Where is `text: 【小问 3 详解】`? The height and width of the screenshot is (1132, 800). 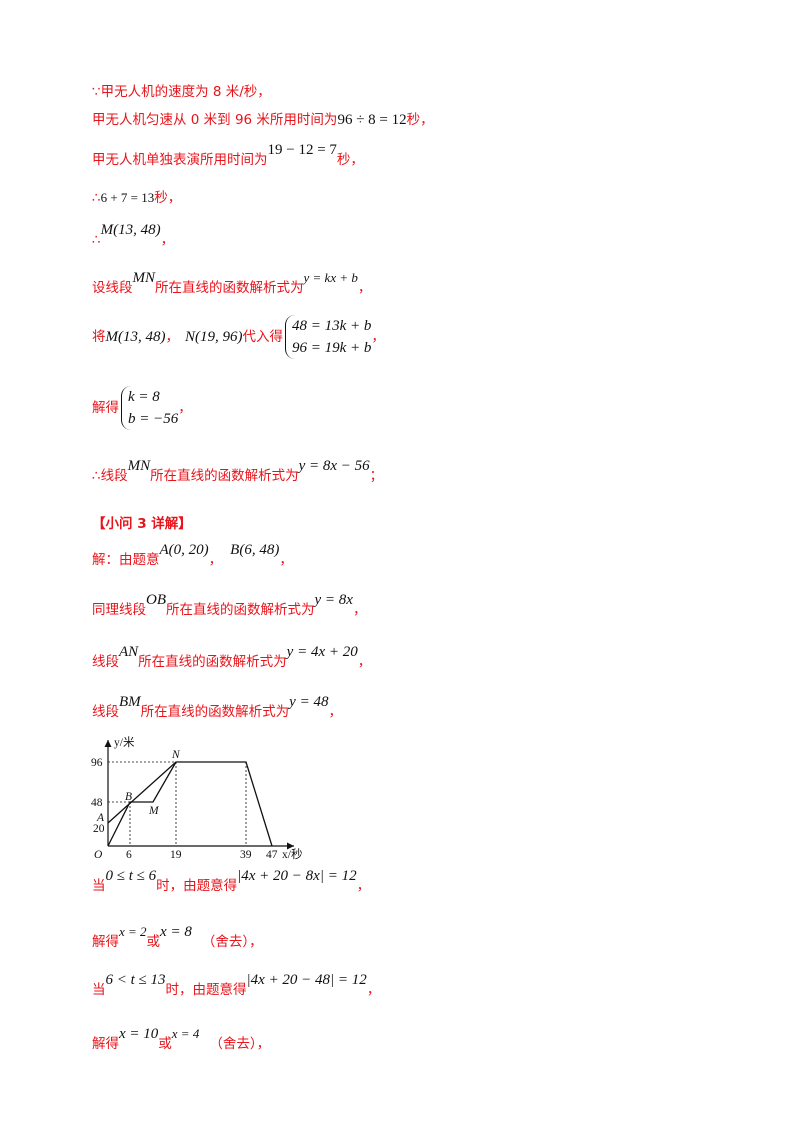 text: 【小问 3 详解】 is located at coordinates (142, 524).